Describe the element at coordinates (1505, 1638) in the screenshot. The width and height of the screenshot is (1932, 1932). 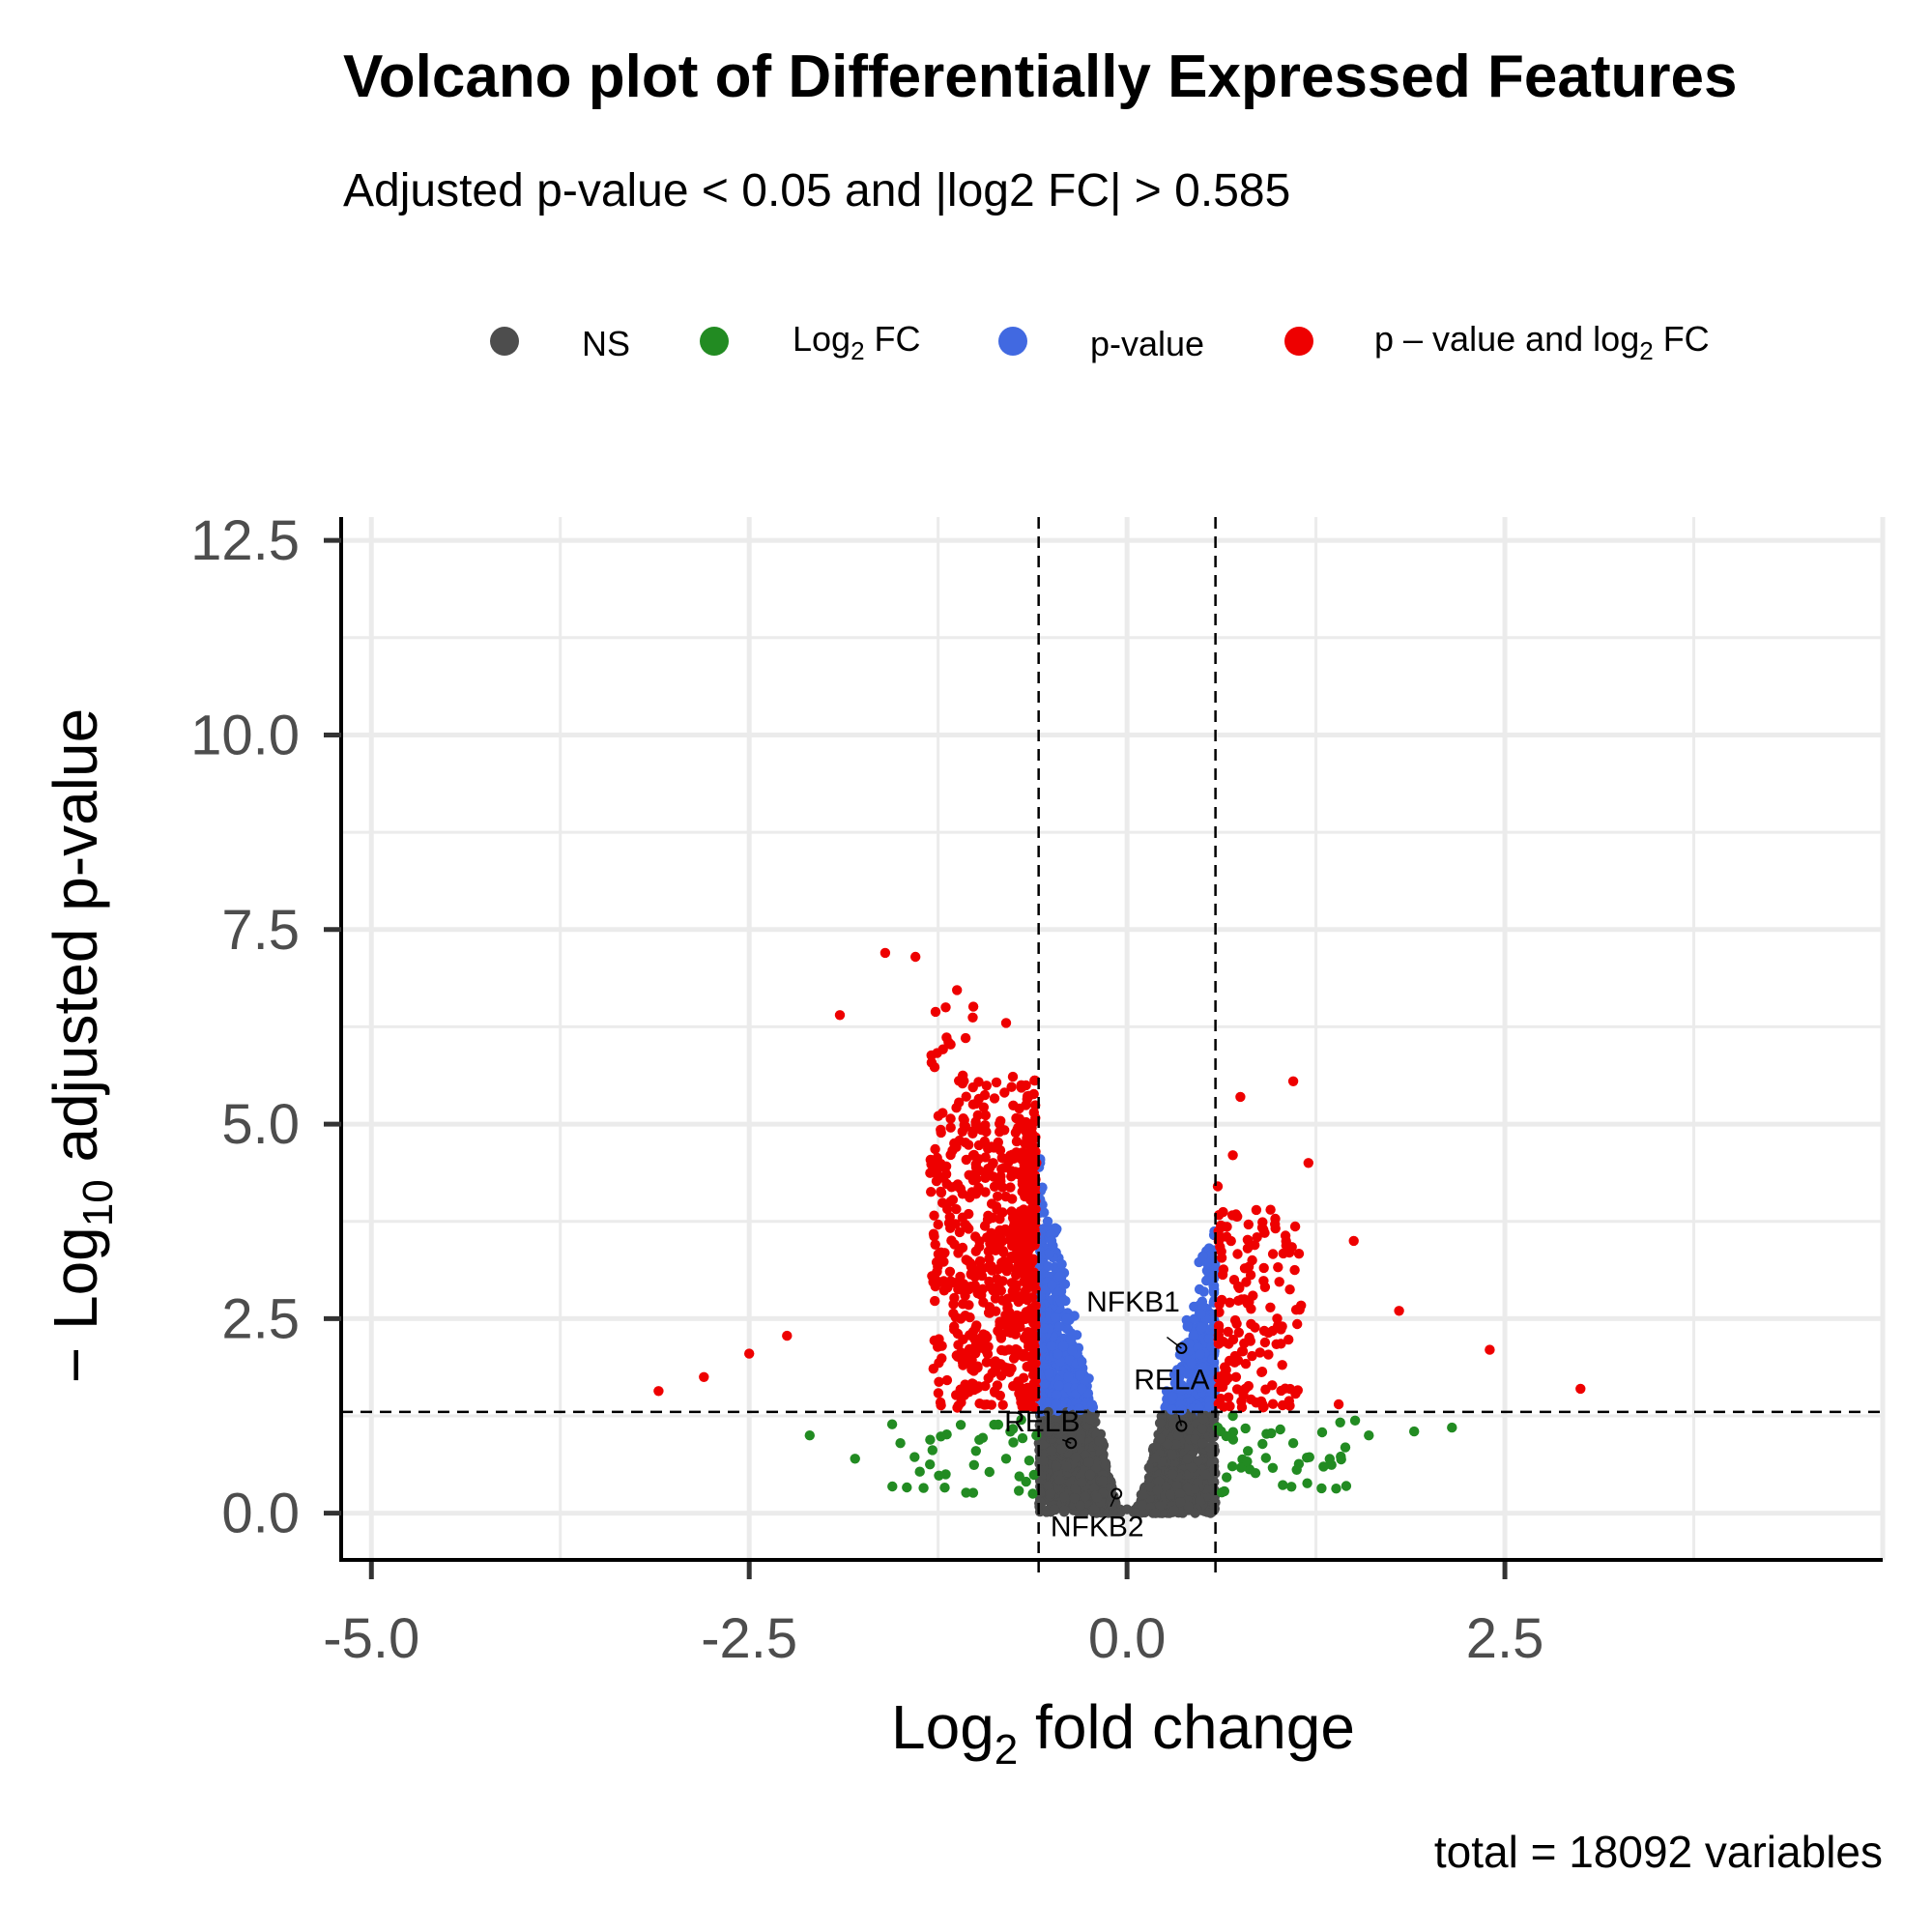
I see `x-tick-label: 2.5` at that location.